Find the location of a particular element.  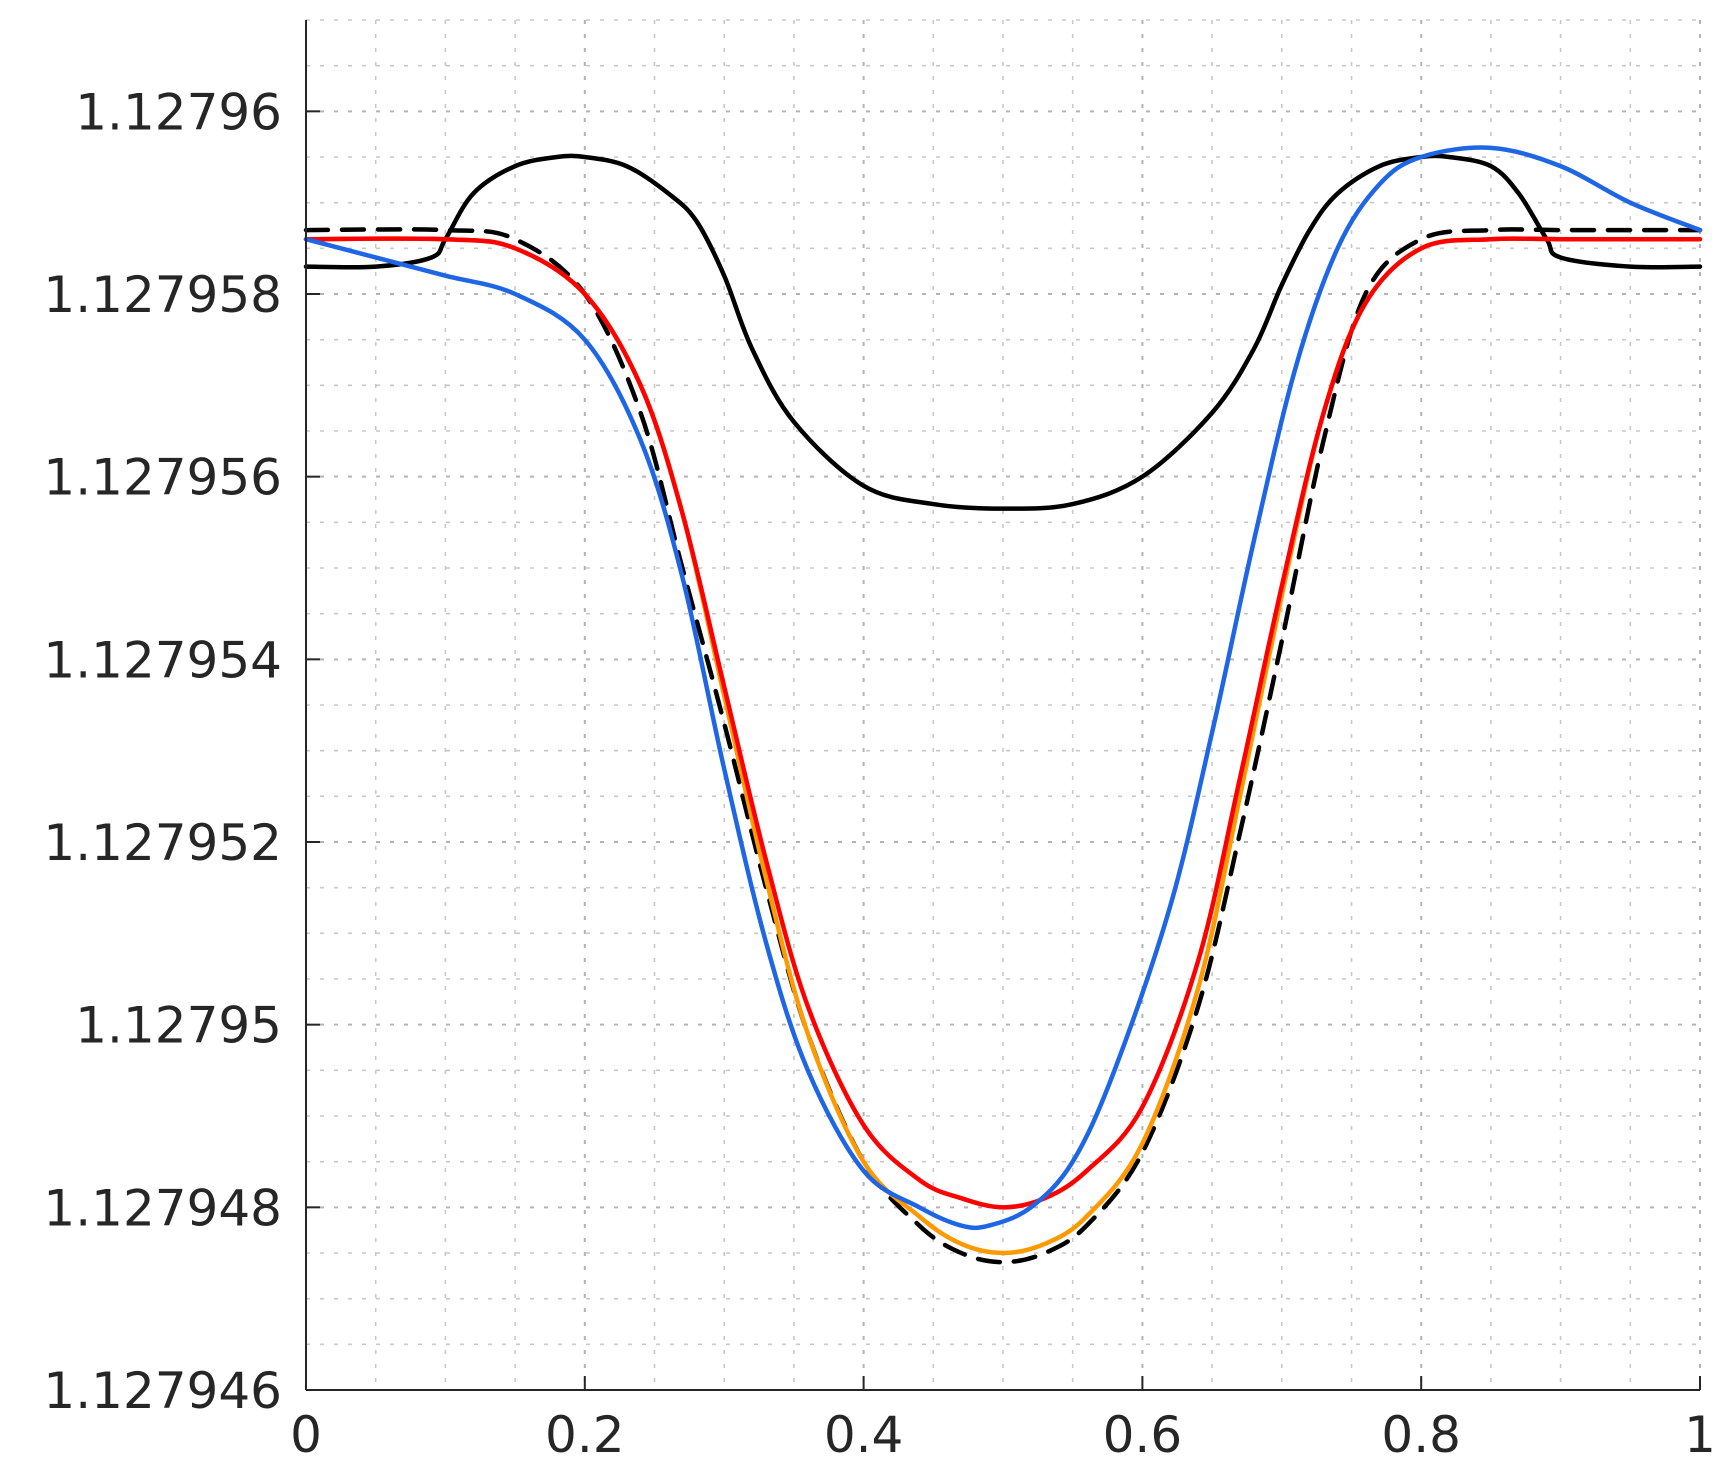

y-tick-label: 1.12795 is located at coordinates (178, 1026).